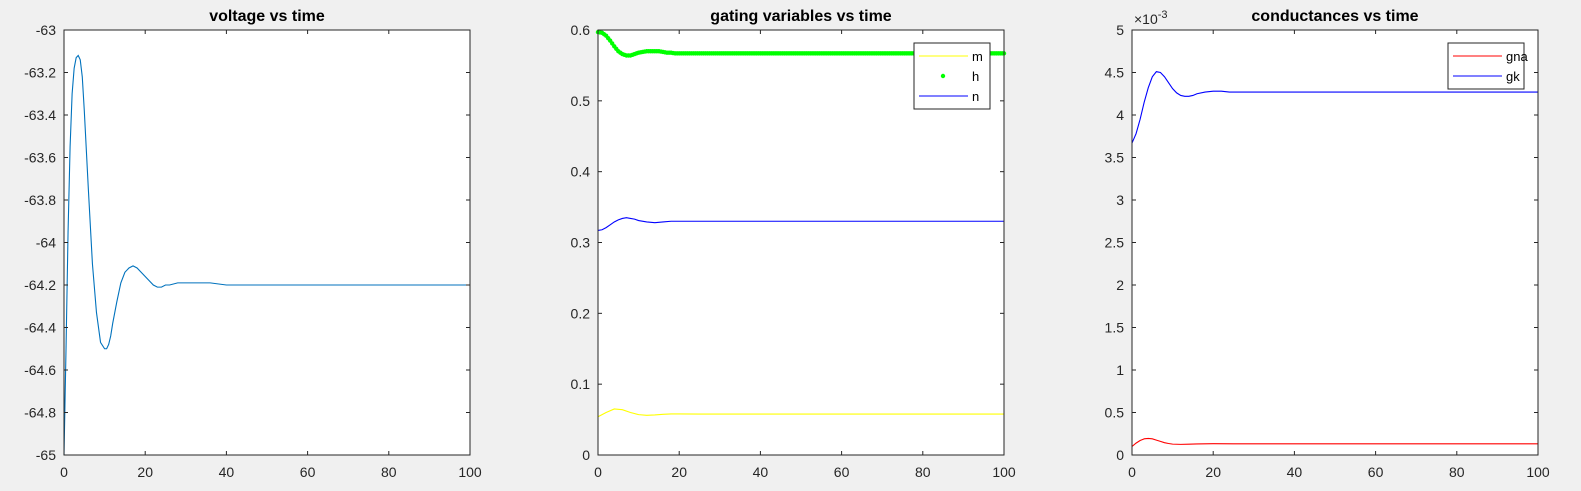 The width and height of the screenshot is (1581, 491). Describe the element at coordinates (40, 73) in the screenshot. I see `y-tick-label: -63.2` at that location.